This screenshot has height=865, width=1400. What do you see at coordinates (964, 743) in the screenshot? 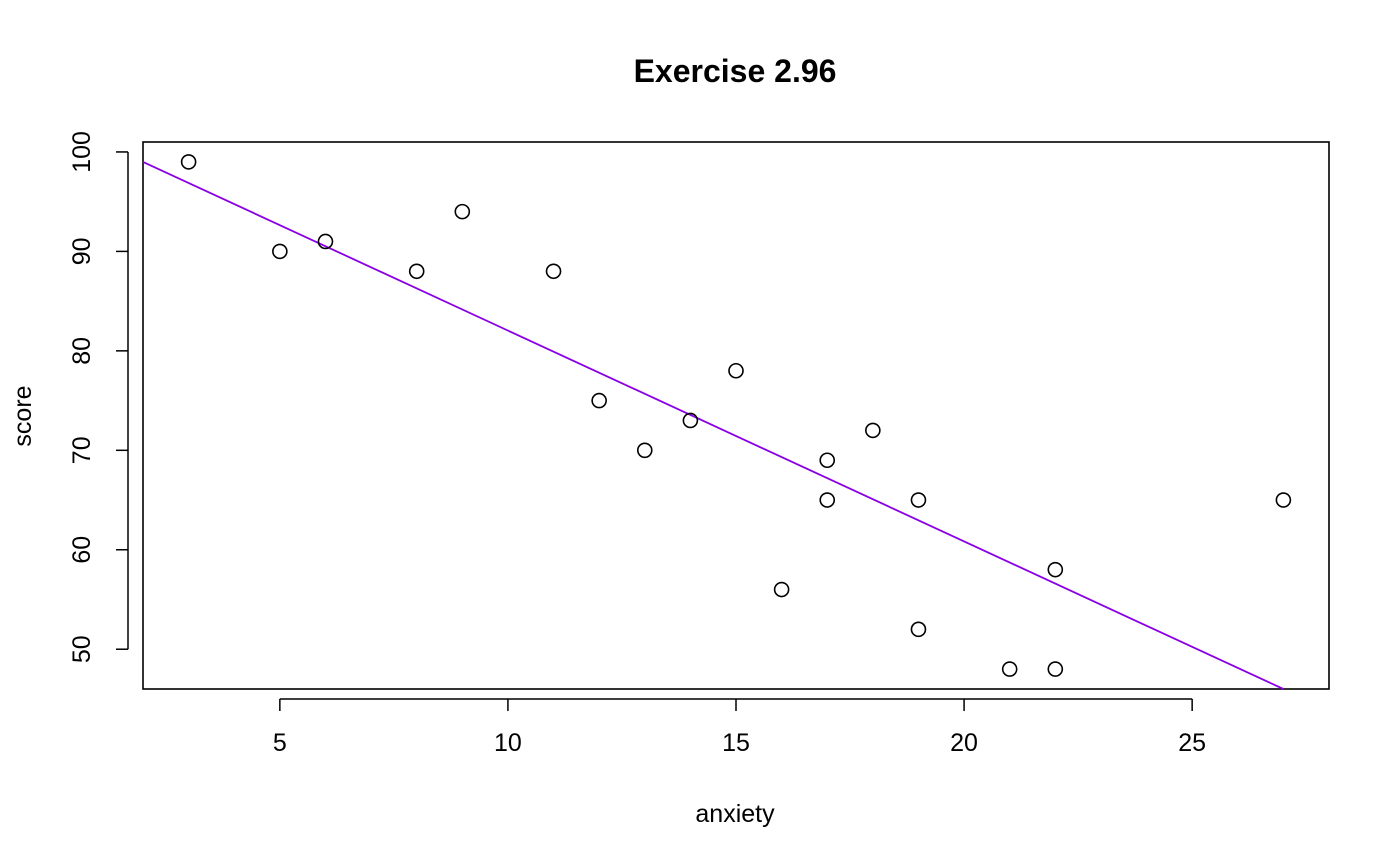
I see `x-tick-label: 20` at bounding box center [964, 743].